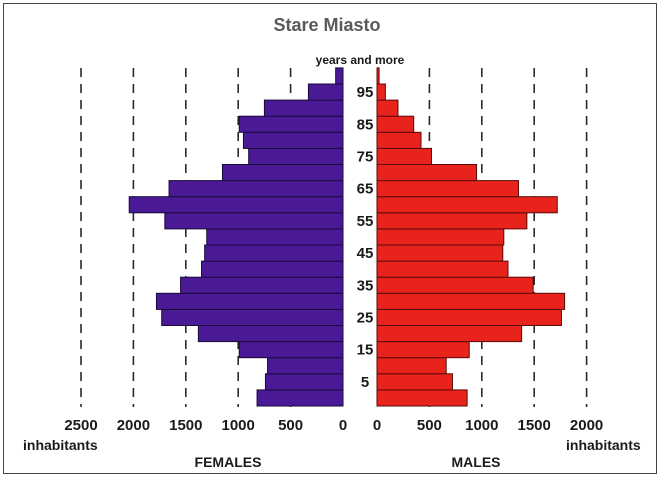  What do you see at coordinates (534, 425) in the screenshot?
I see `males-axis-tick-1500: 1500` at bounding box center [534, 425].